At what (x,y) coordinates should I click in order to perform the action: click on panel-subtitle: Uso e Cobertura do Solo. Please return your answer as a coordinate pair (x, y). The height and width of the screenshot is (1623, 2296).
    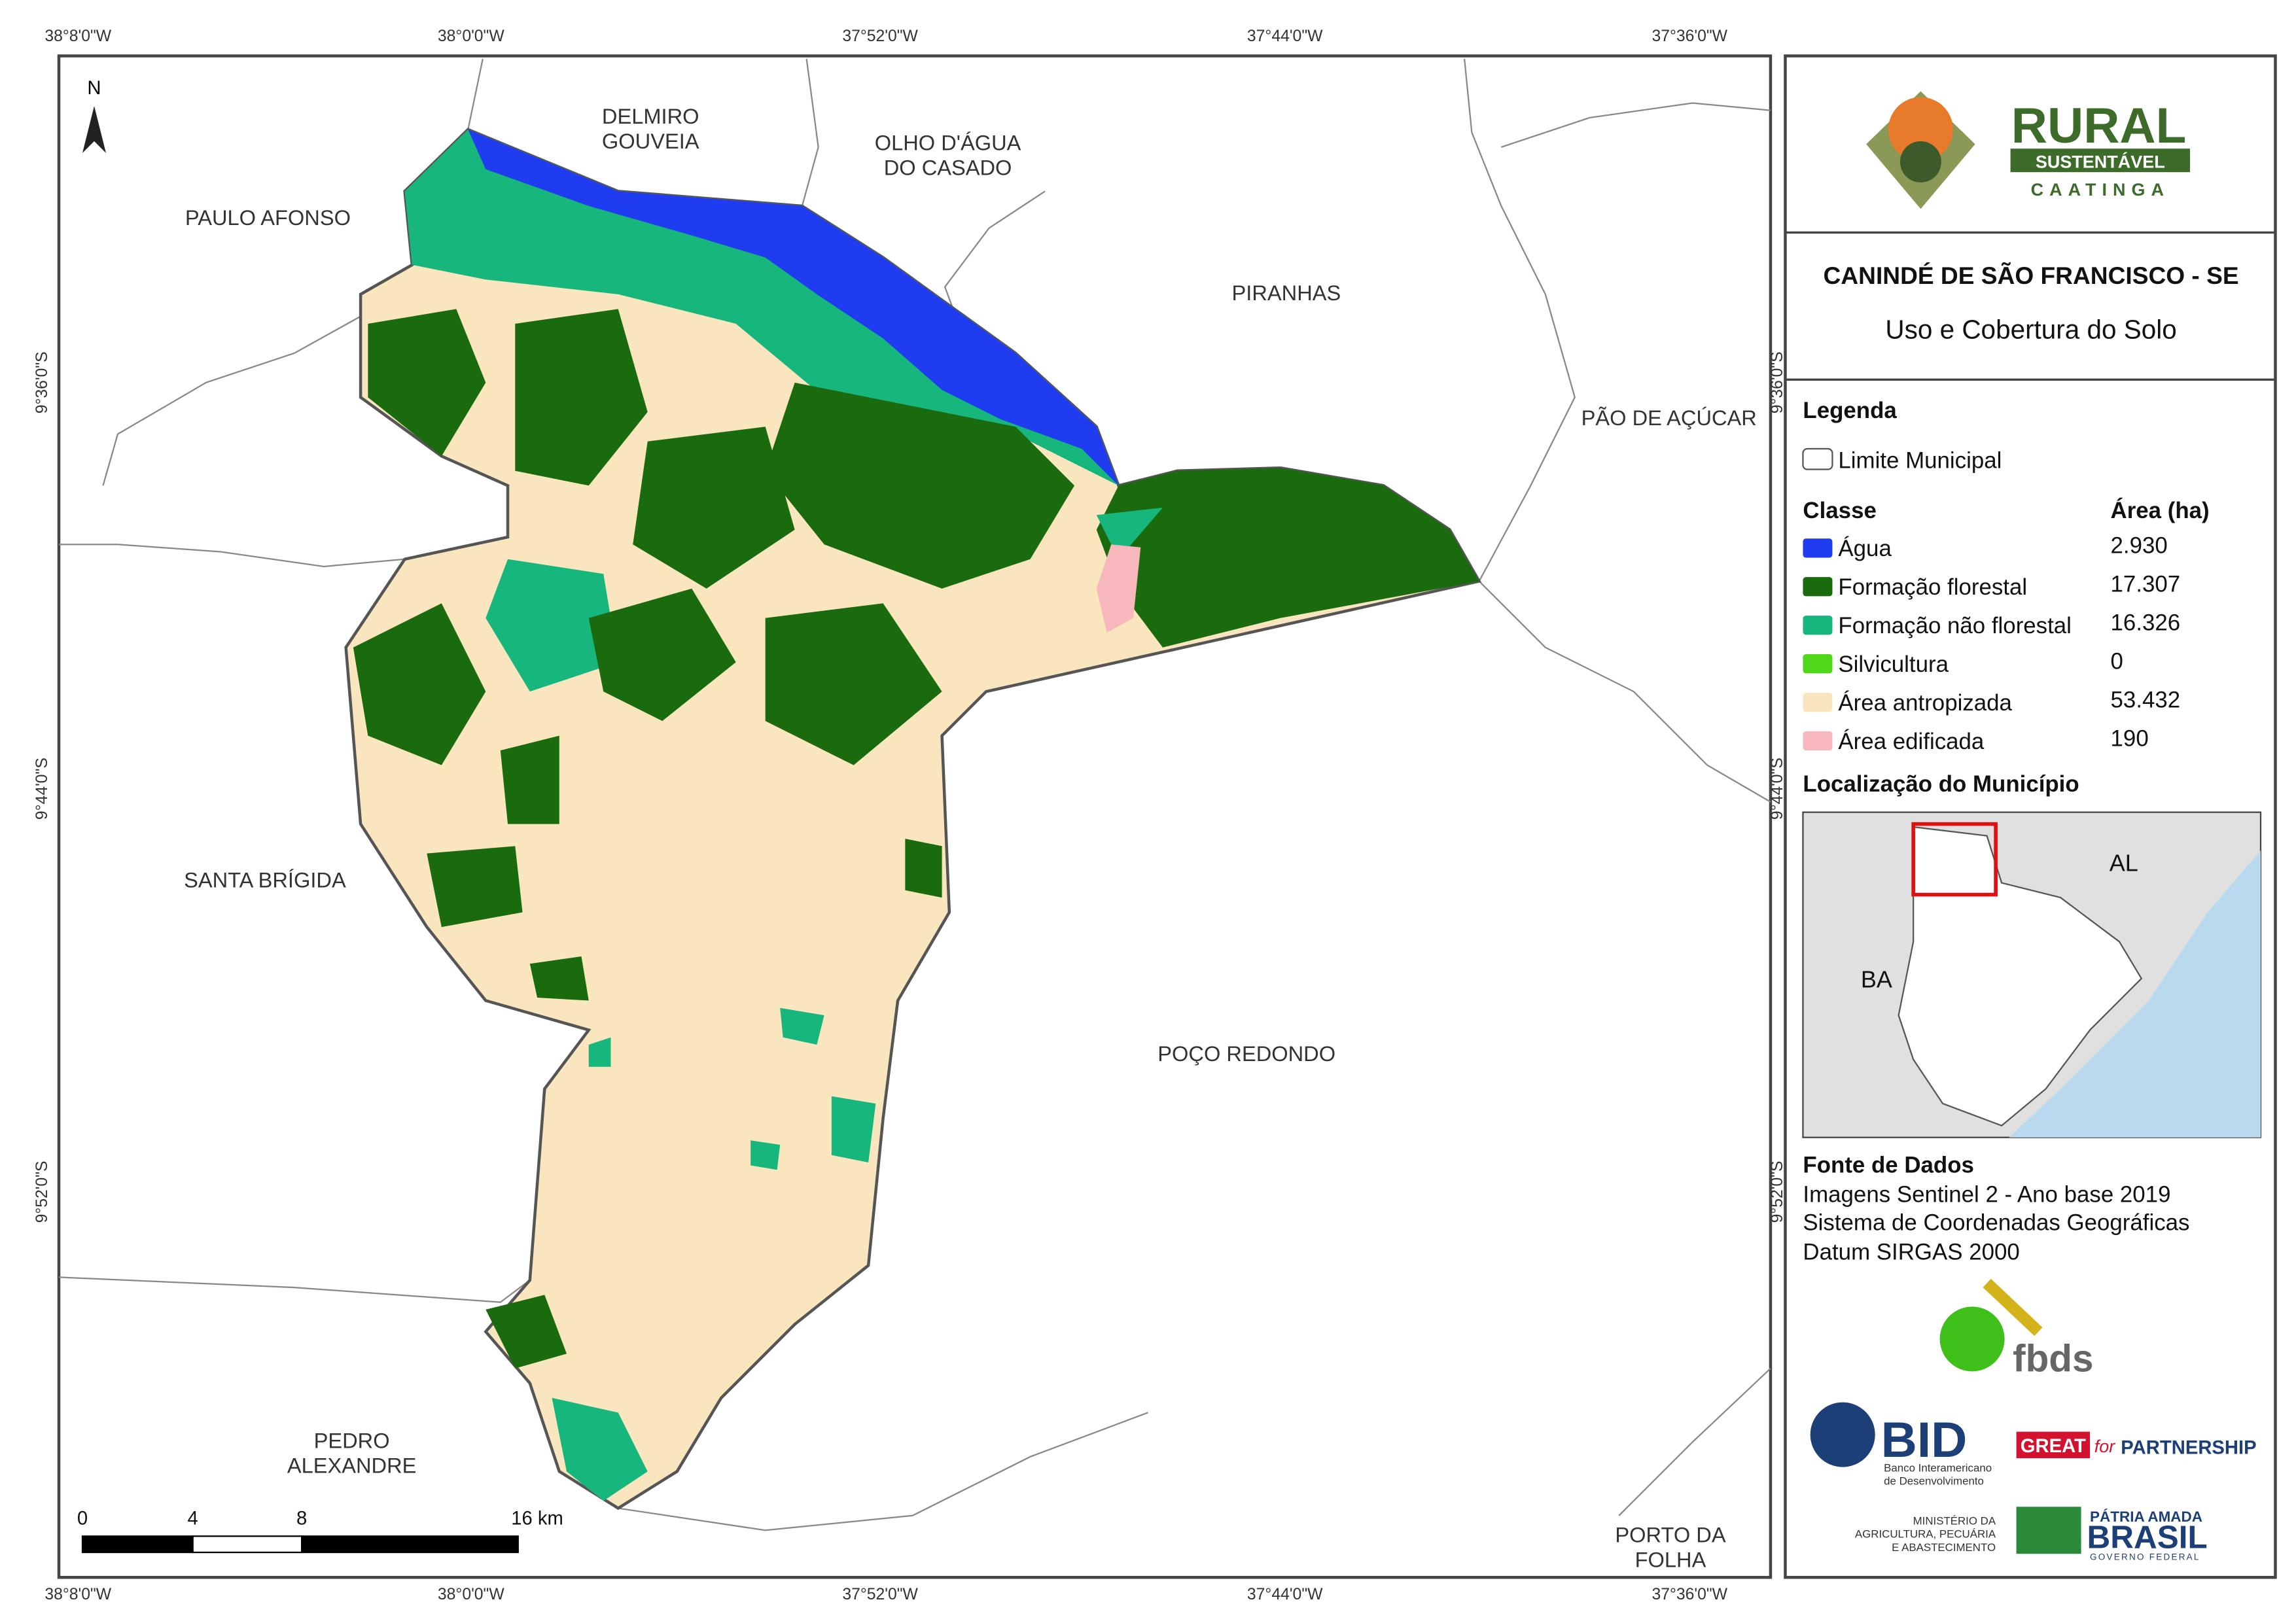
    Looking at the image, I should click on (2031, 329).